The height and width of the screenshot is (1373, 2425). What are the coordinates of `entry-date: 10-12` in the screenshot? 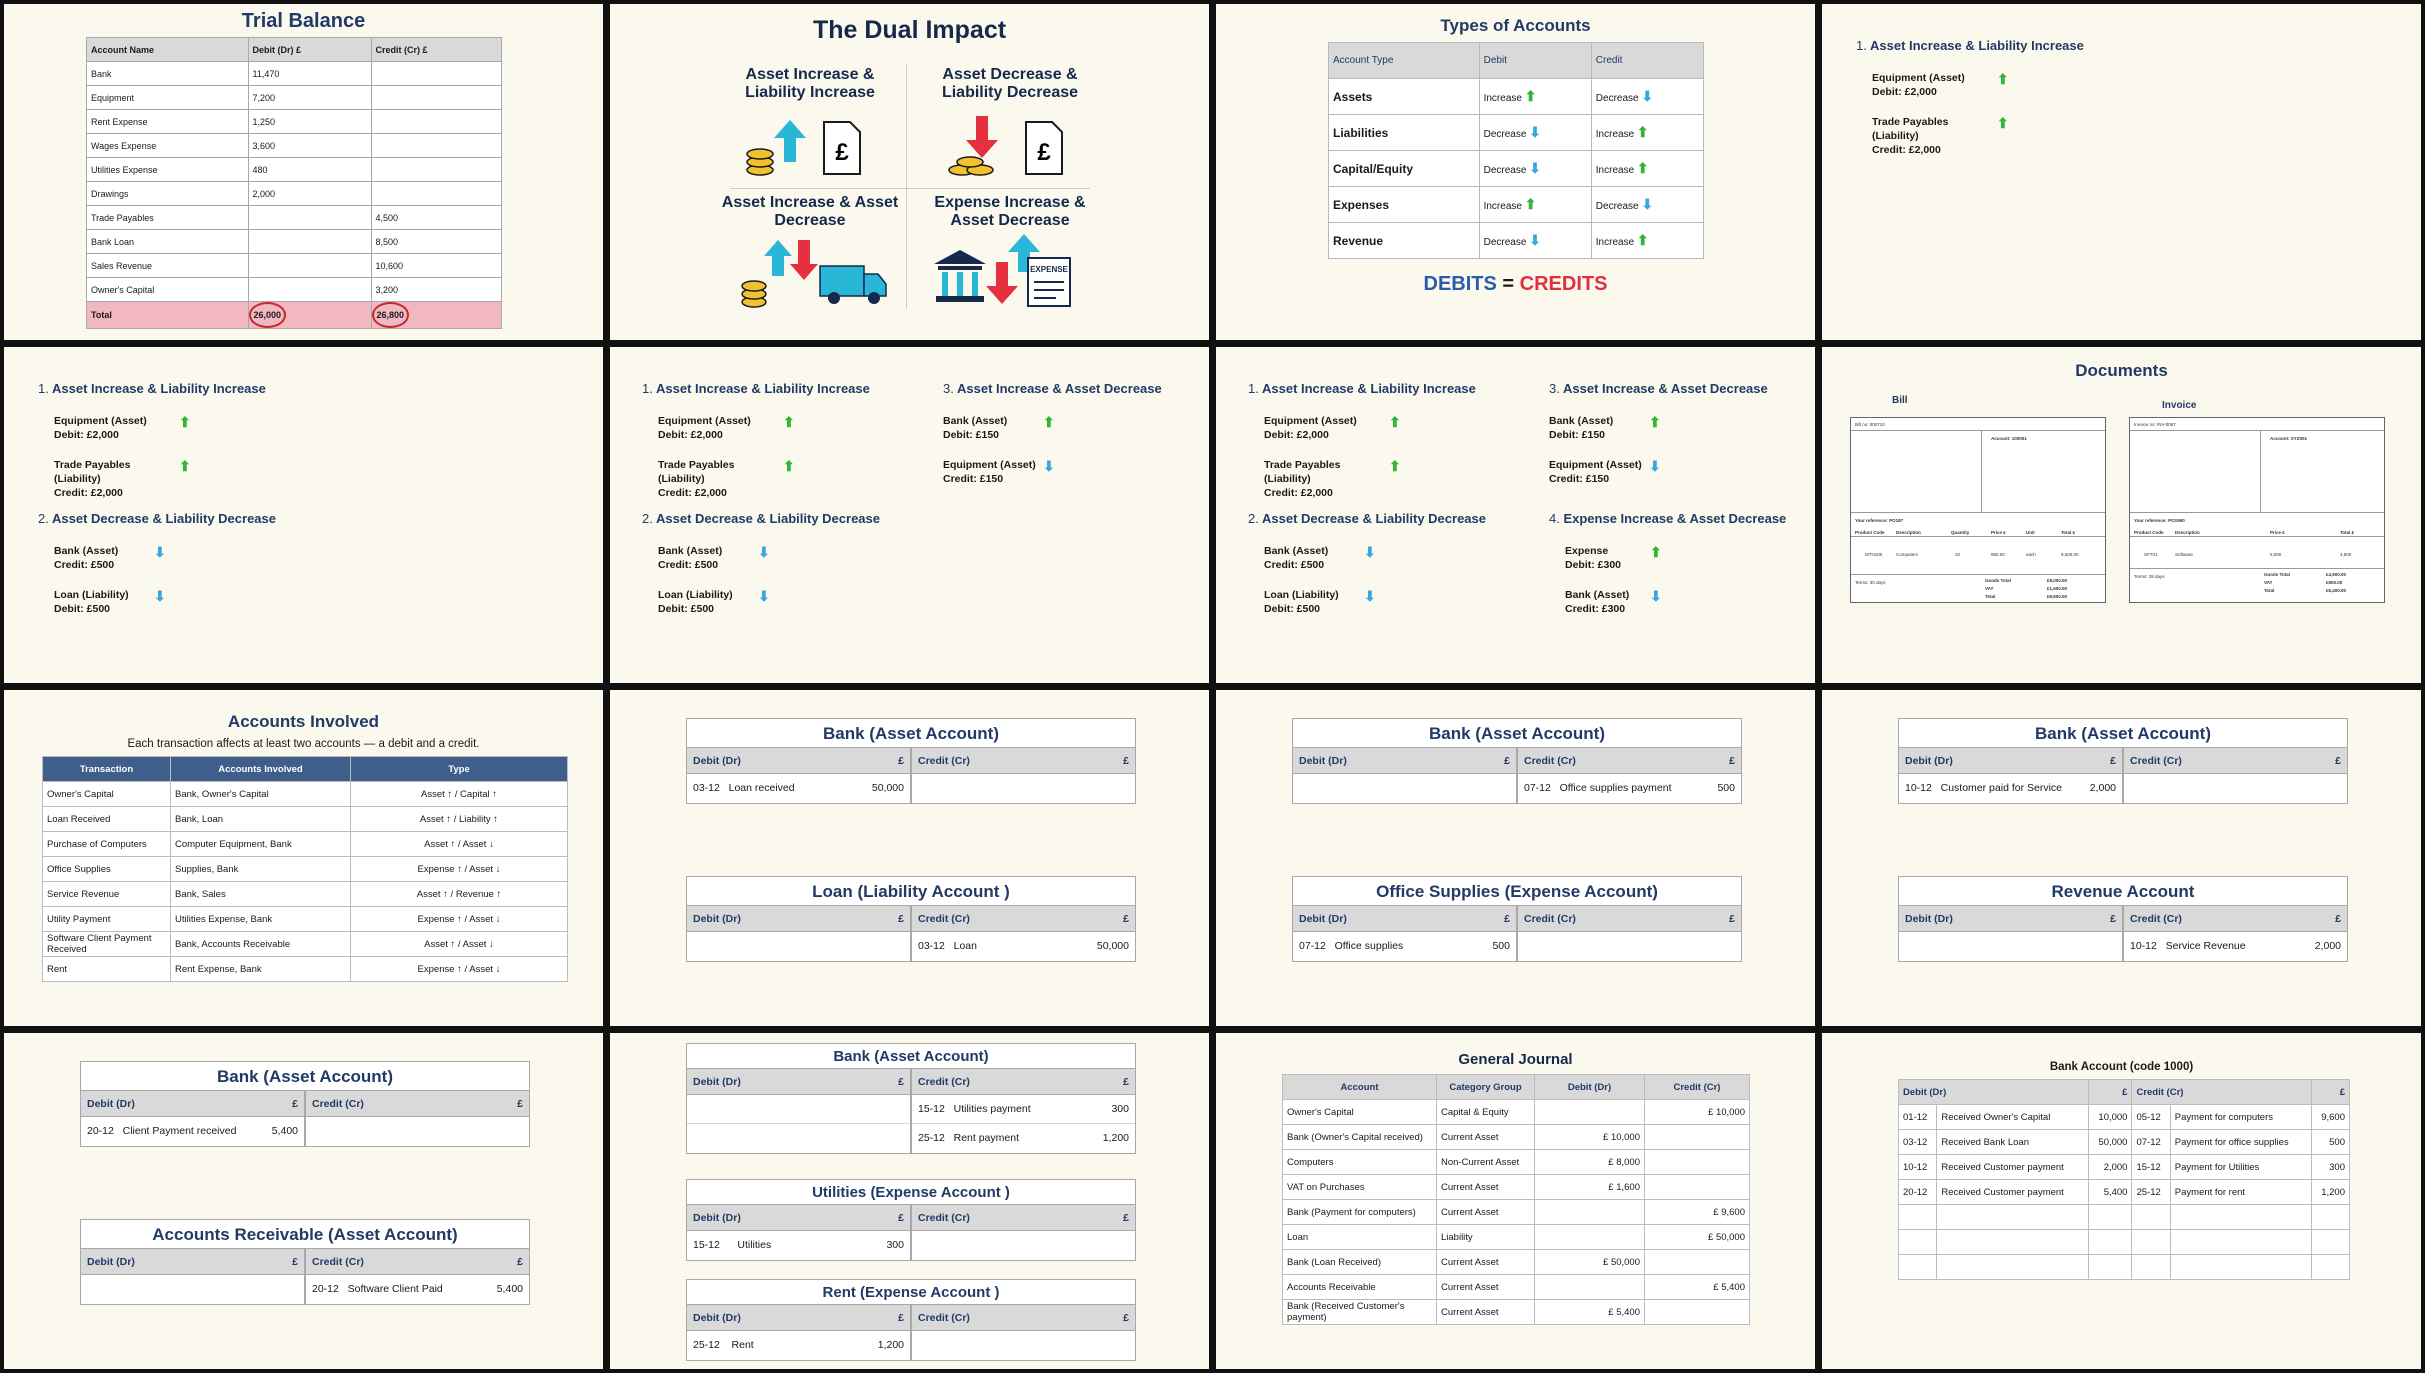 It's located at (1918, 788).